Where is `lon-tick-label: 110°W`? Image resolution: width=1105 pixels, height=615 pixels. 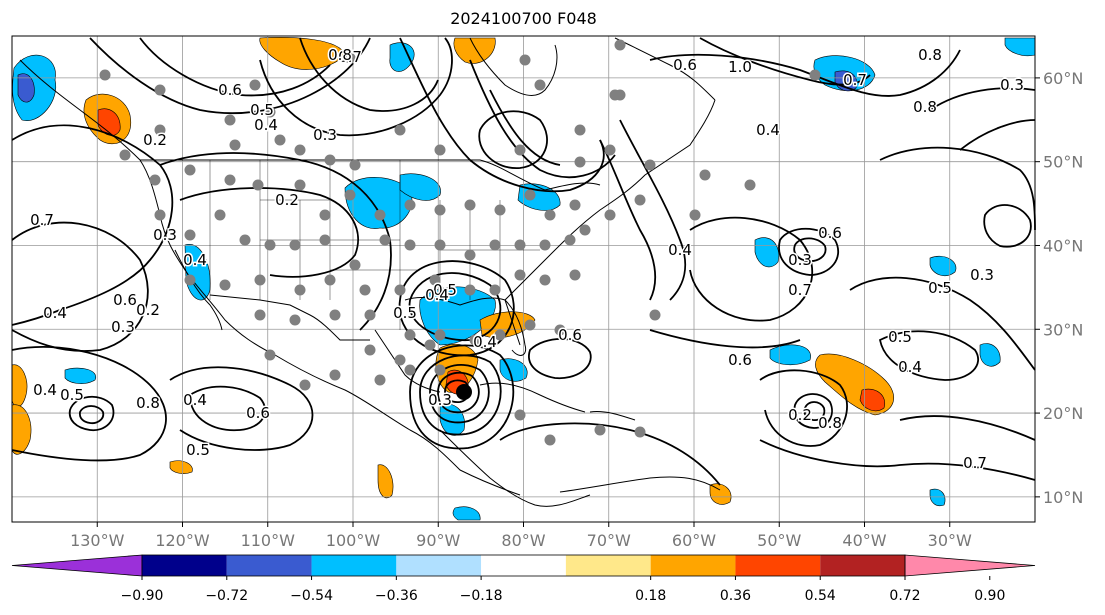
lon-tick-label: 110°W is located at coordinates (268, 540).